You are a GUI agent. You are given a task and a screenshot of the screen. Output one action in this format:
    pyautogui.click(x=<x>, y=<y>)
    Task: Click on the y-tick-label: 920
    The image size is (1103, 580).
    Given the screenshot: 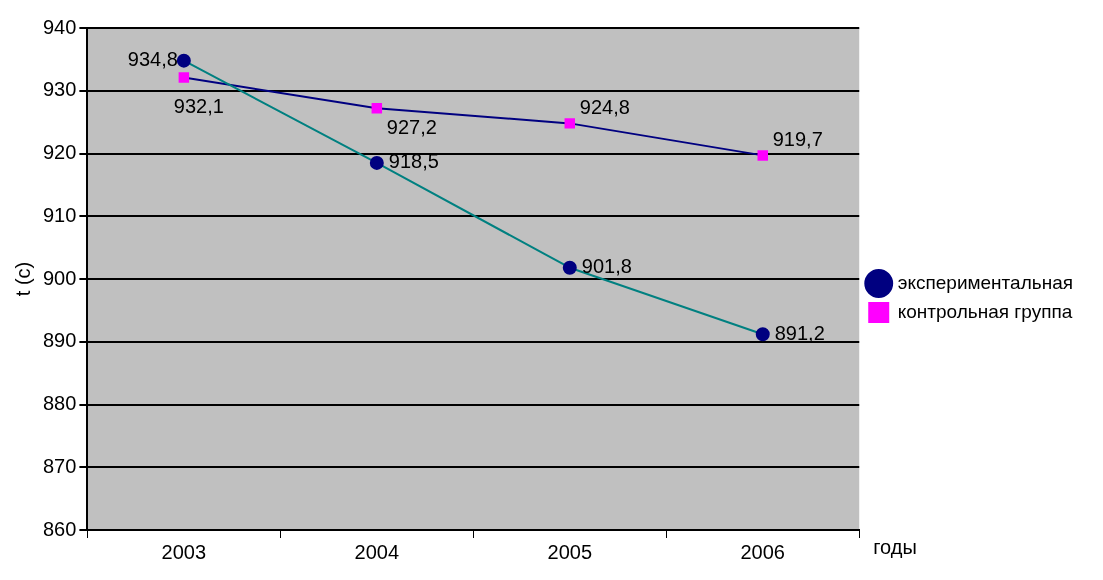 What is the action you would take?
    pyautogui.click(x=59, y=152)
    